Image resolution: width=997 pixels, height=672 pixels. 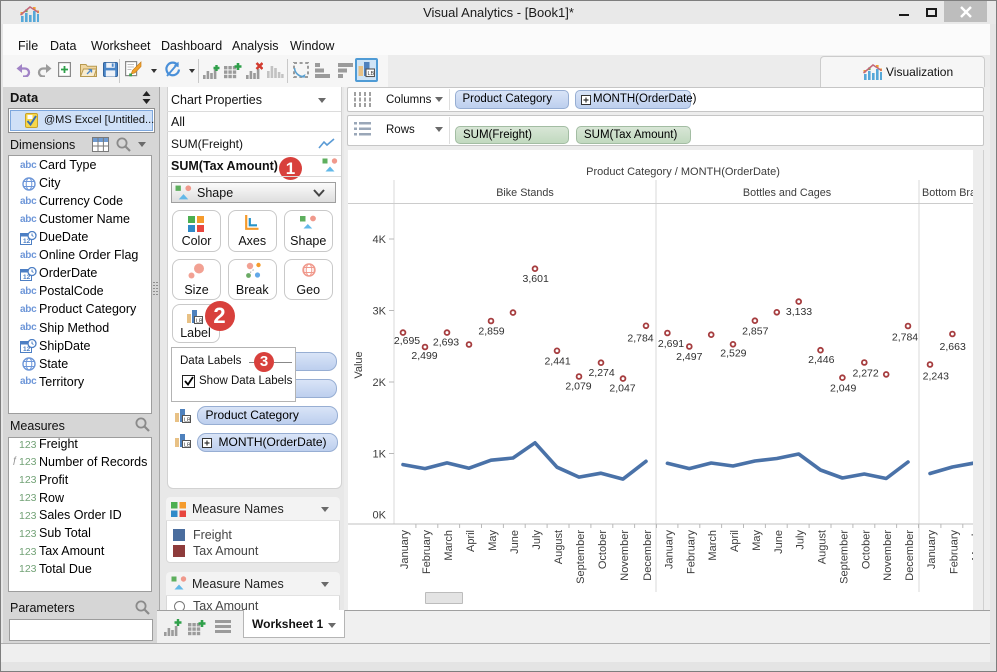 I want to click on svg-text: 2,274, so click(x=601, y=373).